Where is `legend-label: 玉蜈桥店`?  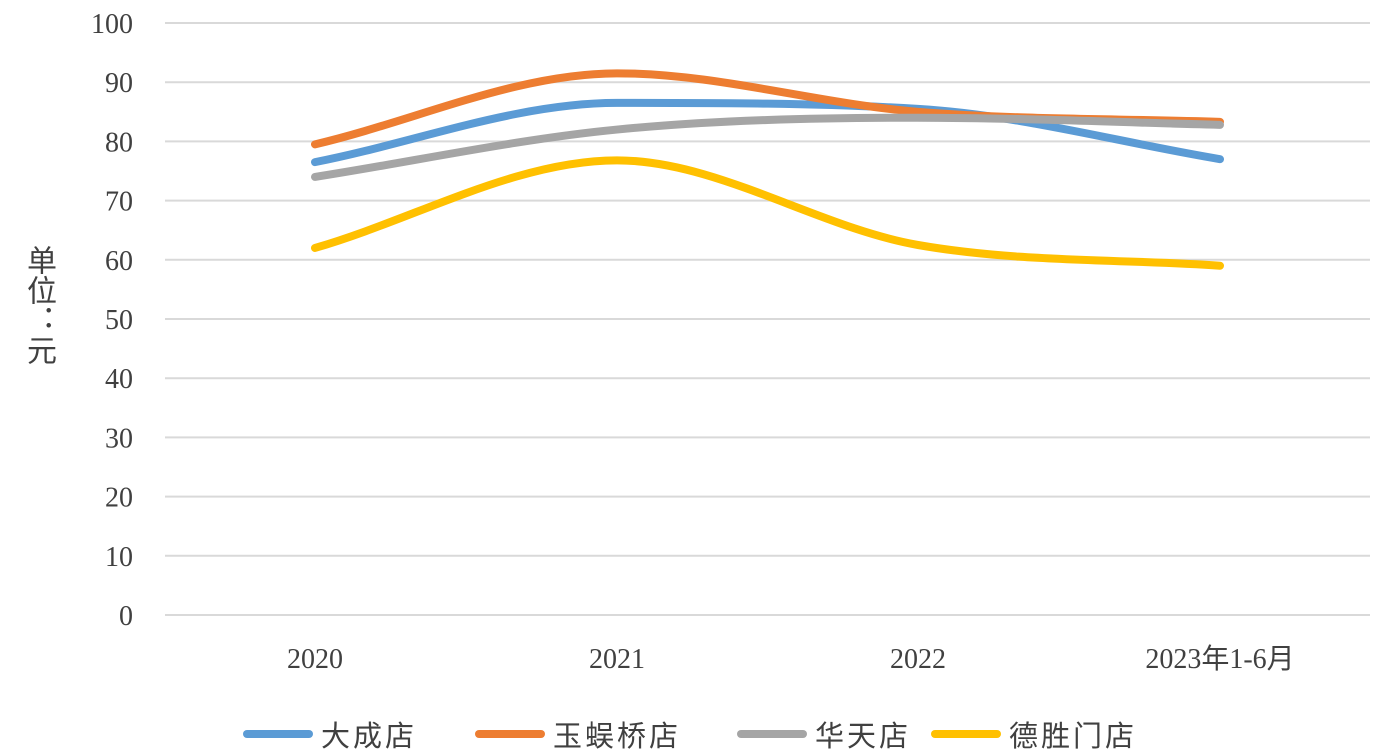 legend-label: 玉蜈桥店 is located at coordinates (617, 736).